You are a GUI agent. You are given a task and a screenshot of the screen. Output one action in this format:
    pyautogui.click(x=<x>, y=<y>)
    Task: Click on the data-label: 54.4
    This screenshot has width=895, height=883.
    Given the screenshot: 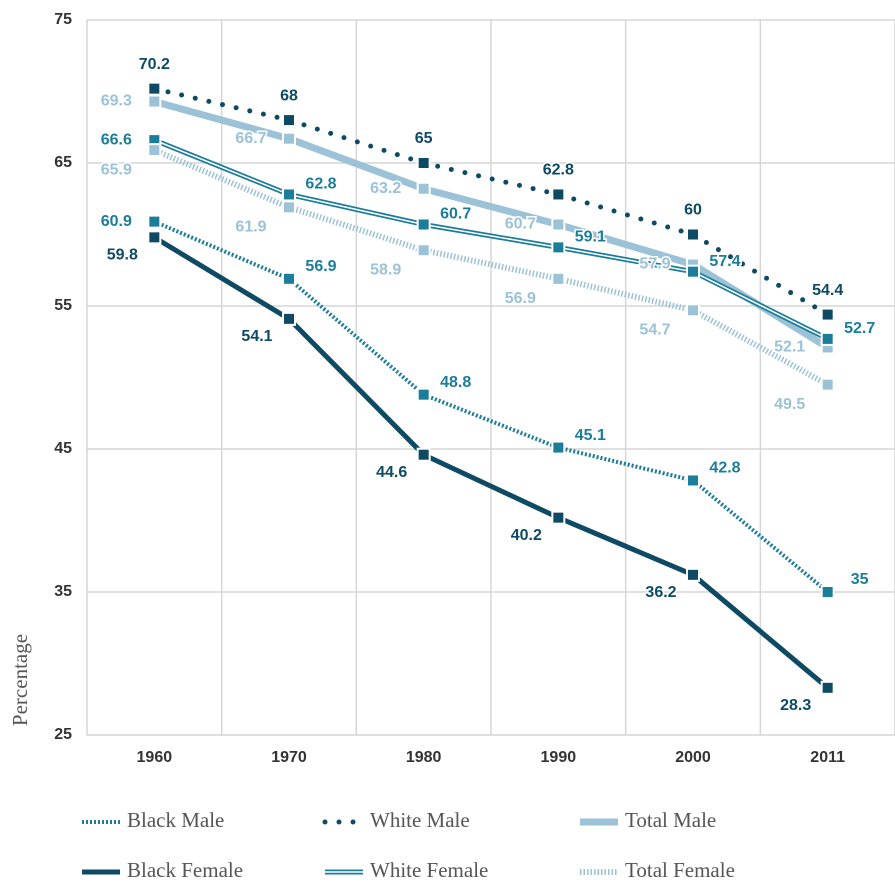 What is the action you would take?
    pyautogui.click(x=827, y=290)
    